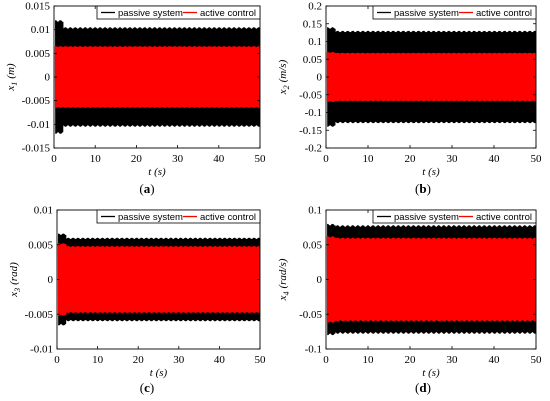 The width and height of the screenshot is (550, 401). I want to click on panel-label: (a), so click(146, 188).